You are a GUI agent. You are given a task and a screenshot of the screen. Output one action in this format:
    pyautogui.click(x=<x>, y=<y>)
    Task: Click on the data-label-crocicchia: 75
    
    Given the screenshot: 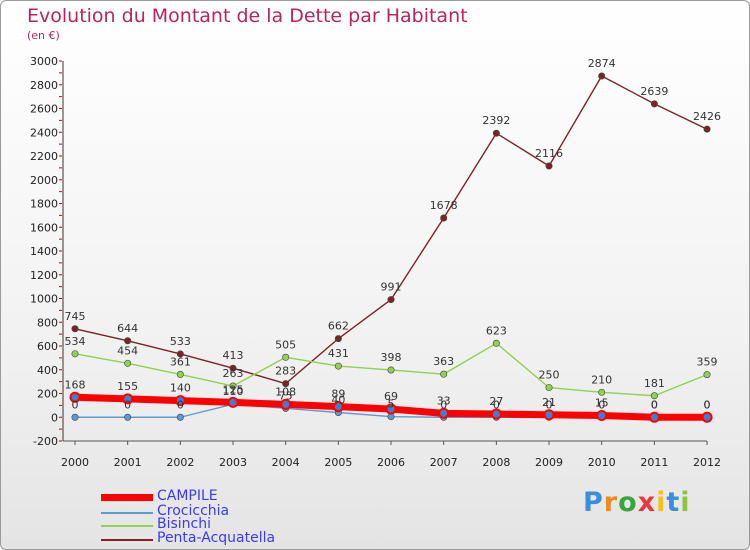 What is the action you would take?
    pyautogui.click(x=286, y=395)
    